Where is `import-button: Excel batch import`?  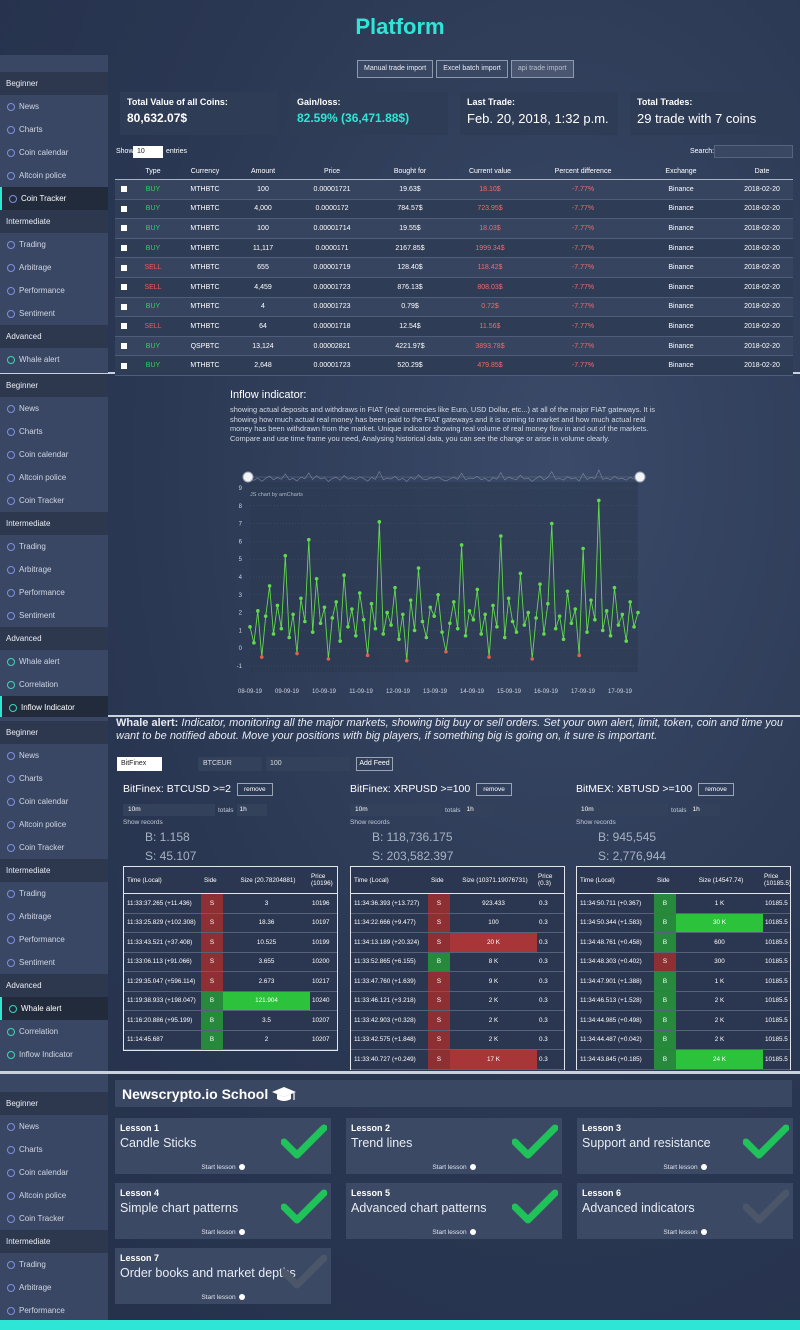 import-button: Excel batch import is located at coordinates (472, 69).